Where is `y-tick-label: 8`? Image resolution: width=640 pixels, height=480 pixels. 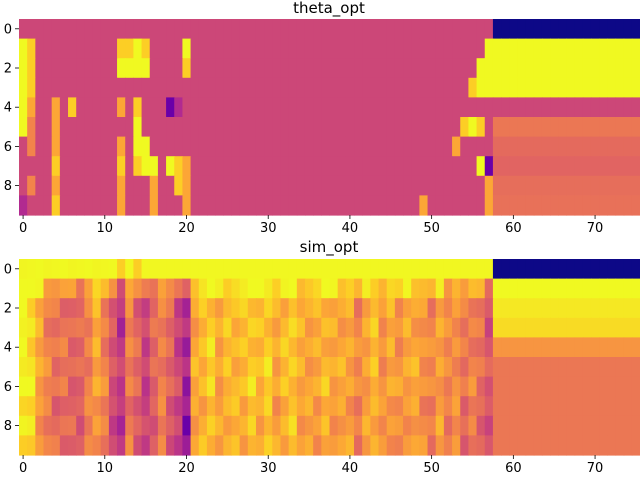
y-tick-label: 8 is located at coordinates (8, 186).